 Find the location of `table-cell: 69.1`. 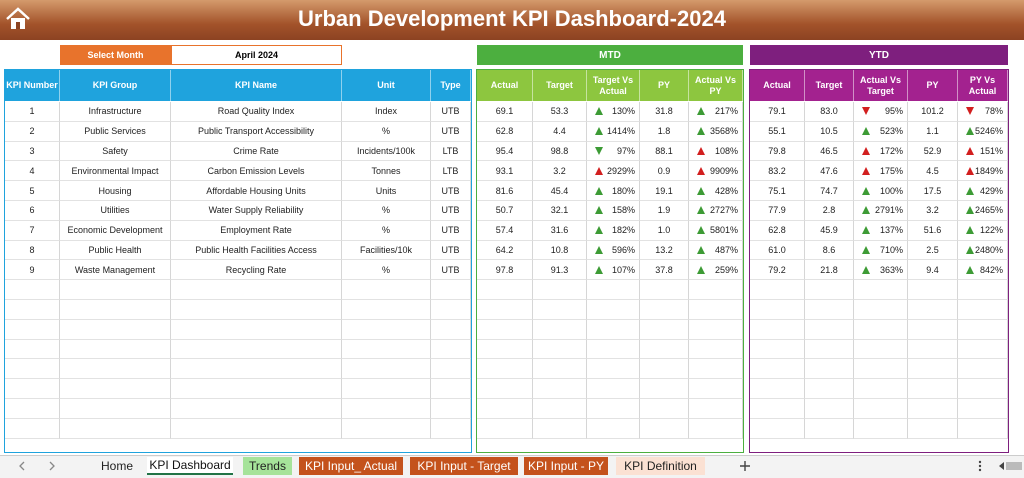

table-cell: 69.1 is located at coordinates (505, 112).